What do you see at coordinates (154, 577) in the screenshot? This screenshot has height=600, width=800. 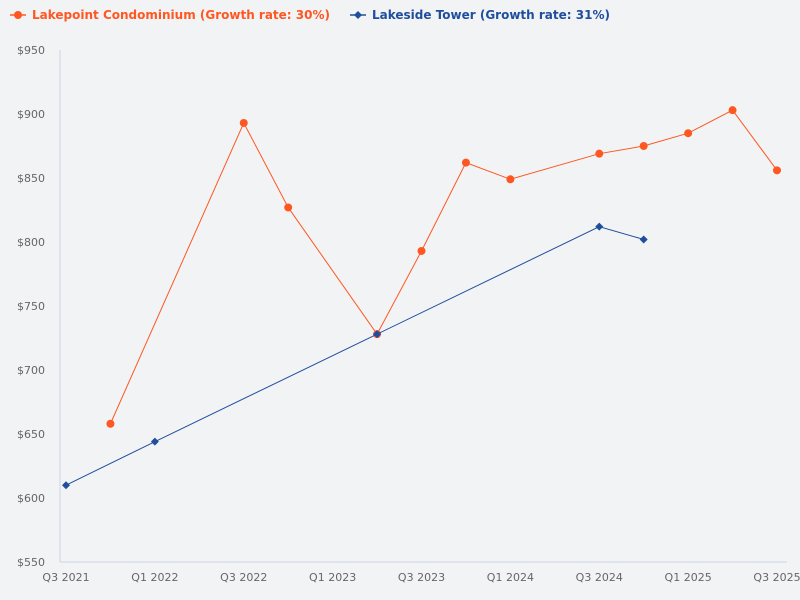 I see `x-tick-label: Q1 2022` at bounding box center [154, 577].